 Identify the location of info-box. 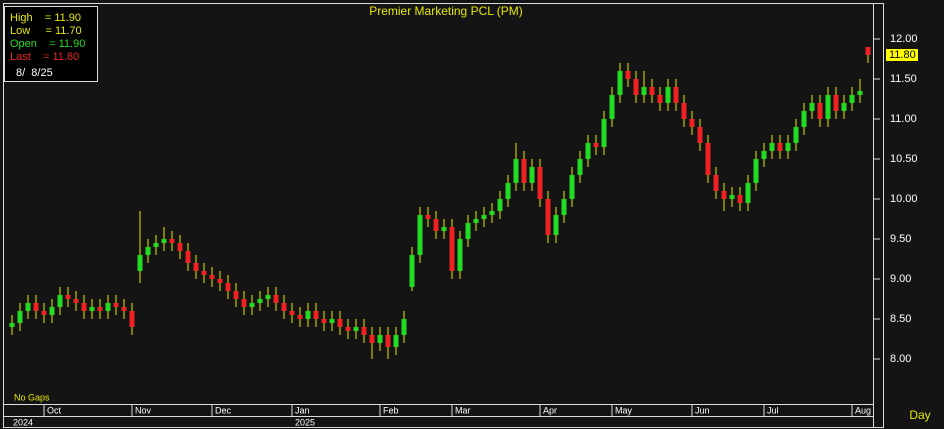
(51, 44).